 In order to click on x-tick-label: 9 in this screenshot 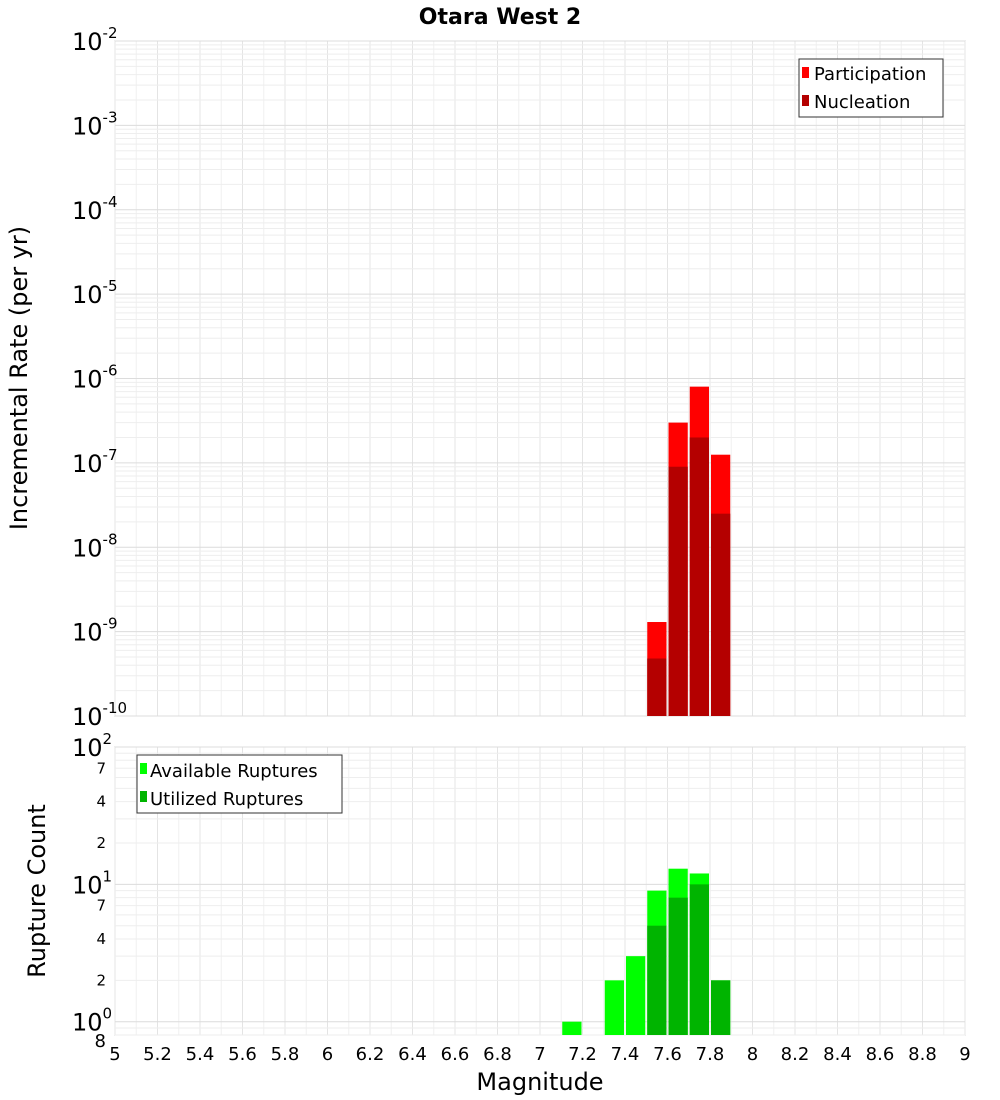, I will do `click(964, 1054)`.